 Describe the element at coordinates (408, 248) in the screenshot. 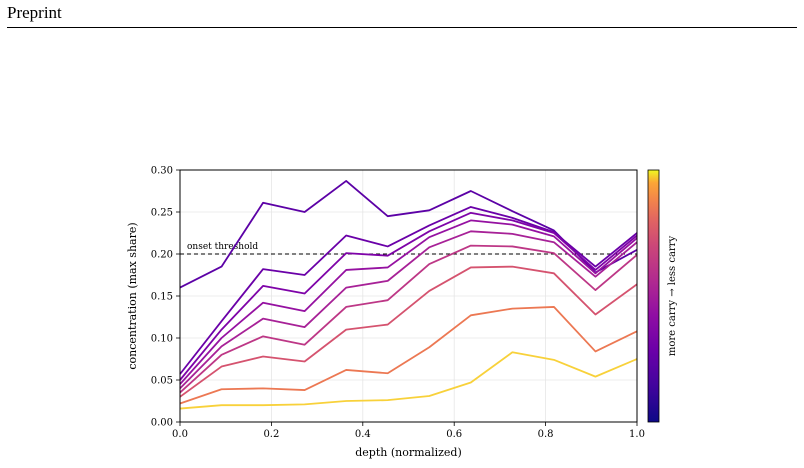

I see `threshold-line-group: onset threshold` at that location.